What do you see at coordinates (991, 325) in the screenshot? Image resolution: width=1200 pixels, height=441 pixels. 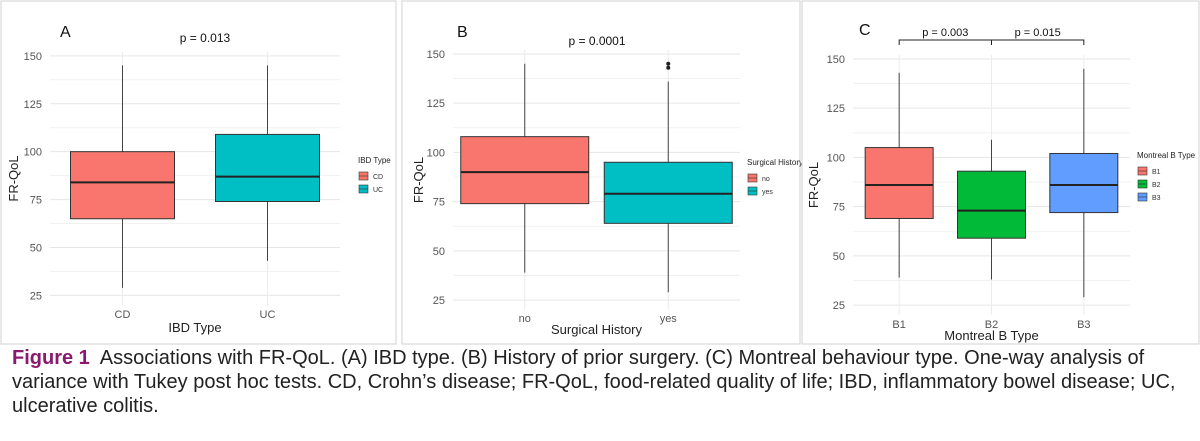 I see `x-tick-label: B2` at bounding box center [991, 325].